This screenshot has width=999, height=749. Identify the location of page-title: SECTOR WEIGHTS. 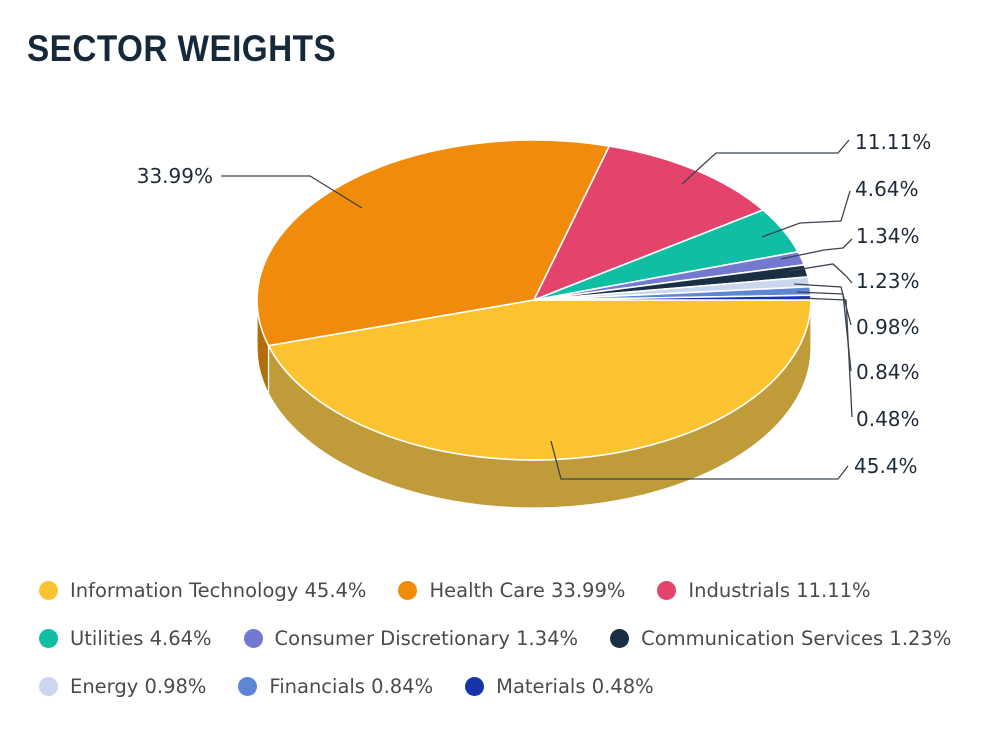
(182, 48).